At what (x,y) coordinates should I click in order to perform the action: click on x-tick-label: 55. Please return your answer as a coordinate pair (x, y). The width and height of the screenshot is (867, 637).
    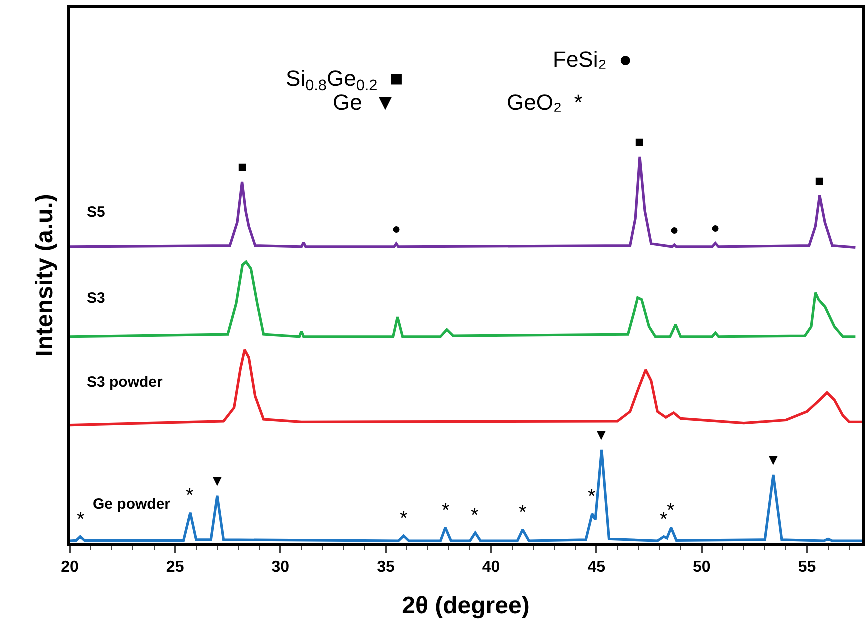
    Looking at the image, I should click on (807, 567).